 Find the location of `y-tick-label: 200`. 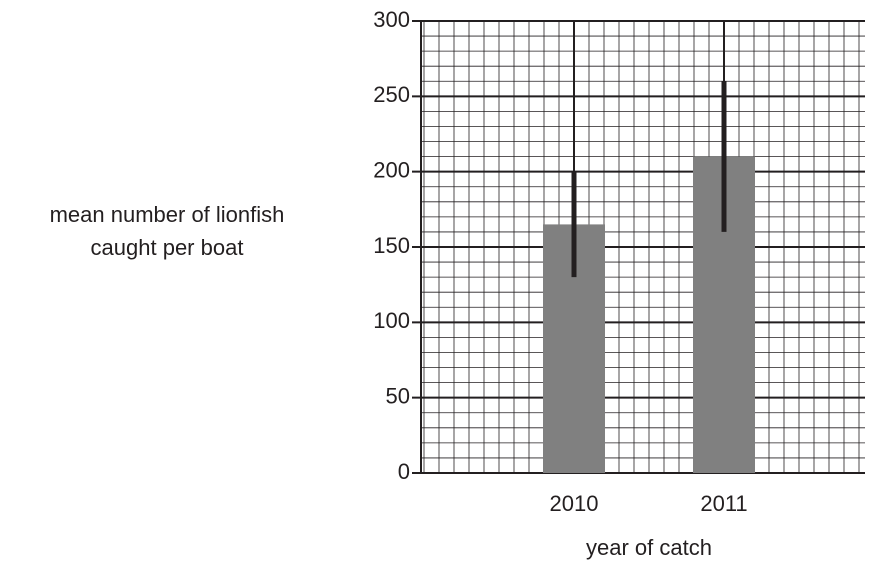

y-tick-label: 200 is located at coordinates (391, 169).